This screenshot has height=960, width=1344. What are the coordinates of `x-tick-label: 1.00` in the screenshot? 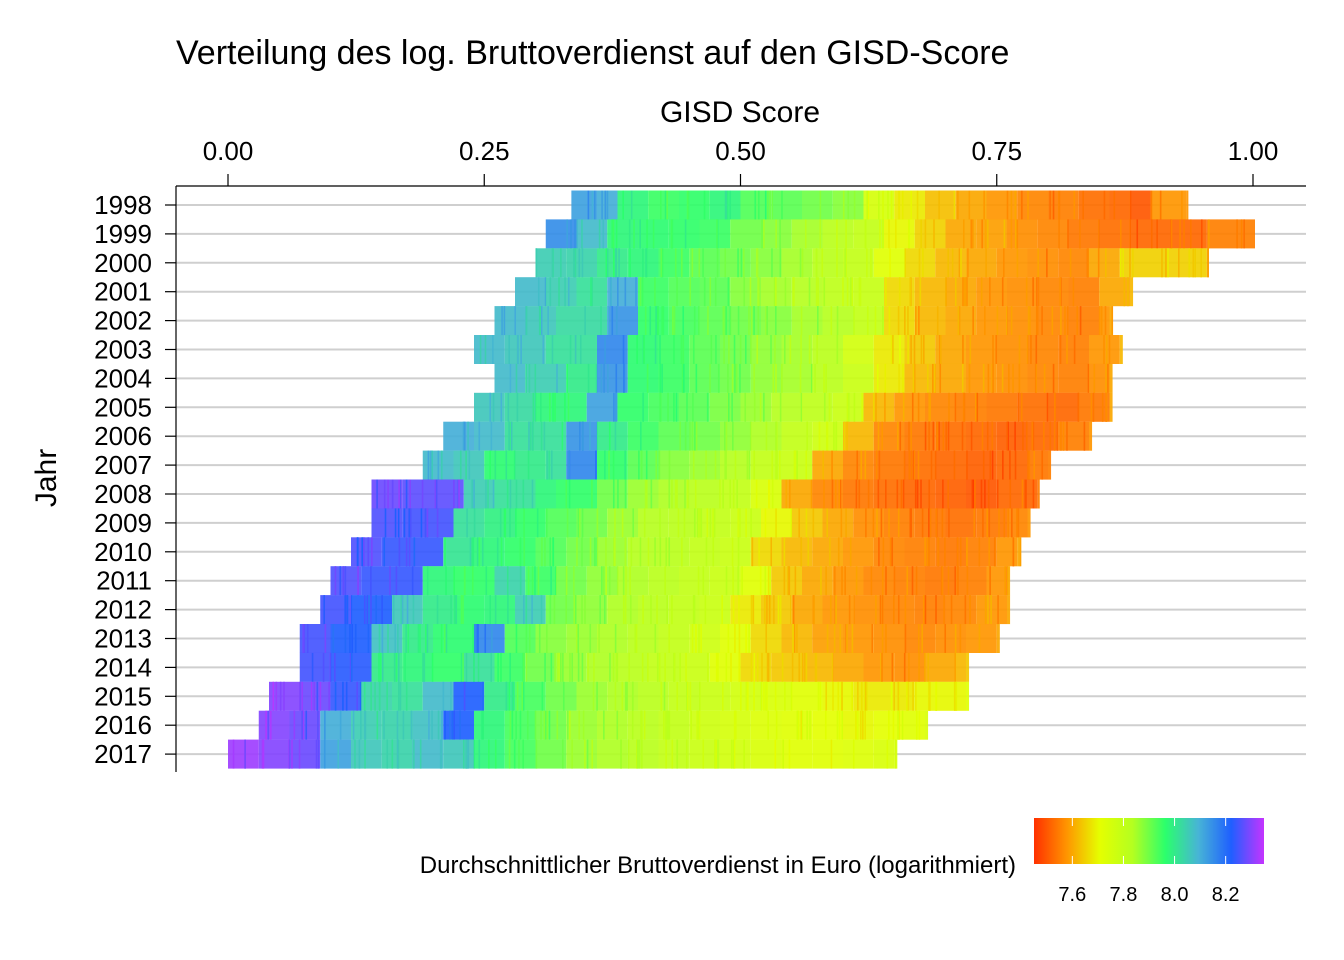 It's located at (1253, 151).